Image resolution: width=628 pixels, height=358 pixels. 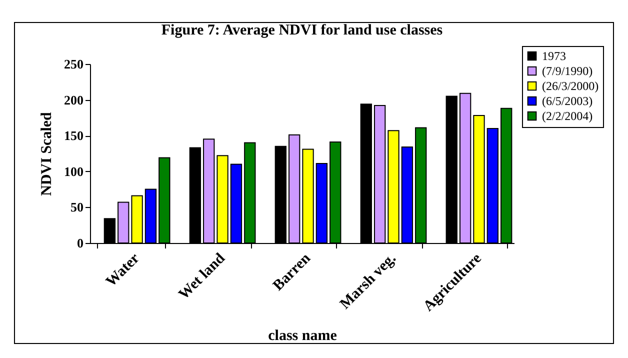 I want to click on x-axis-title: class name, so click(x=303, y=336).